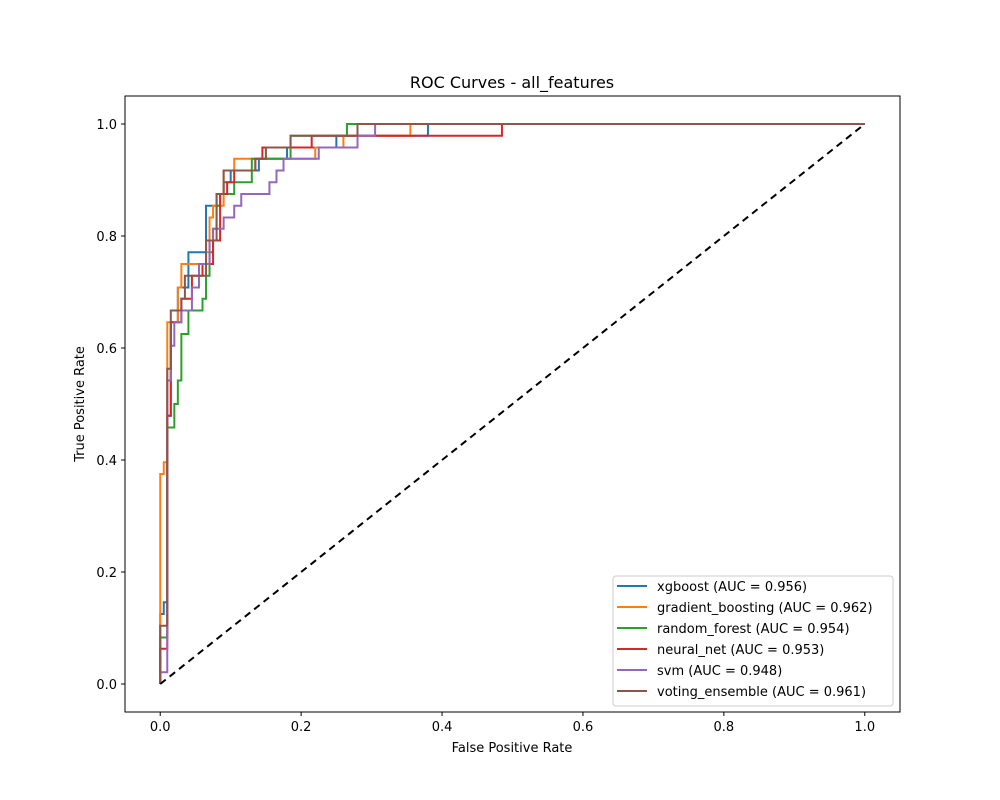 This screenshot has height=800, width=1000. I want to click on x-tick-label: 0.2, so click(301, 727).